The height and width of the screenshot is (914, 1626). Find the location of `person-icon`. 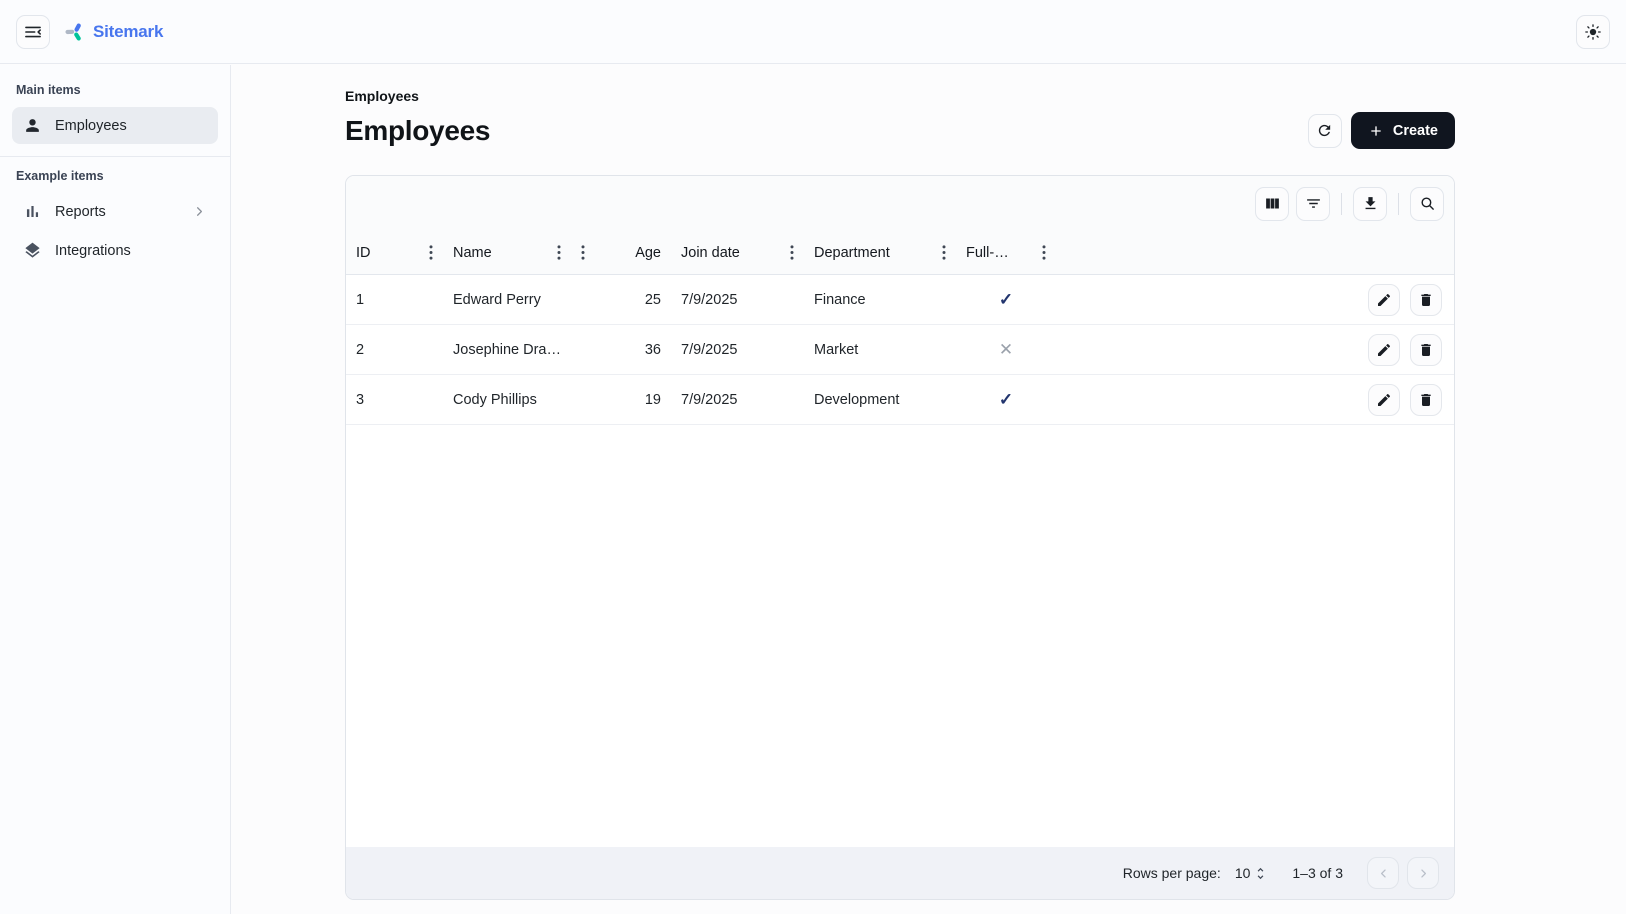

person-icon is located at coordinates (32, 125).